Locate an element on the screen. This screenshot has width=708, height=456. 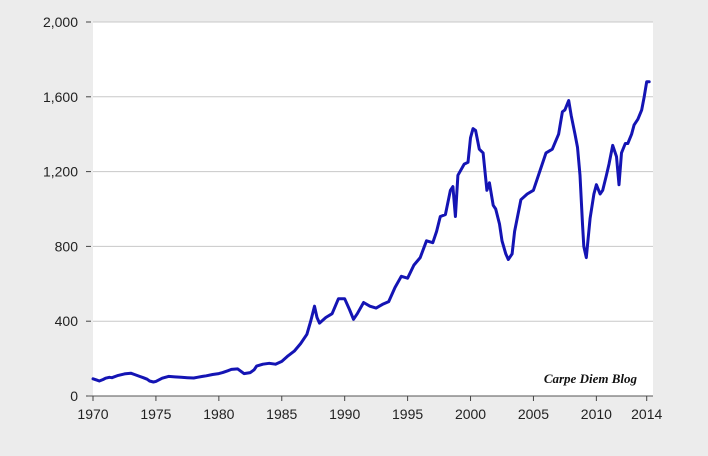
y-tick-label: 1,600 is located at coordinates (60, 97).